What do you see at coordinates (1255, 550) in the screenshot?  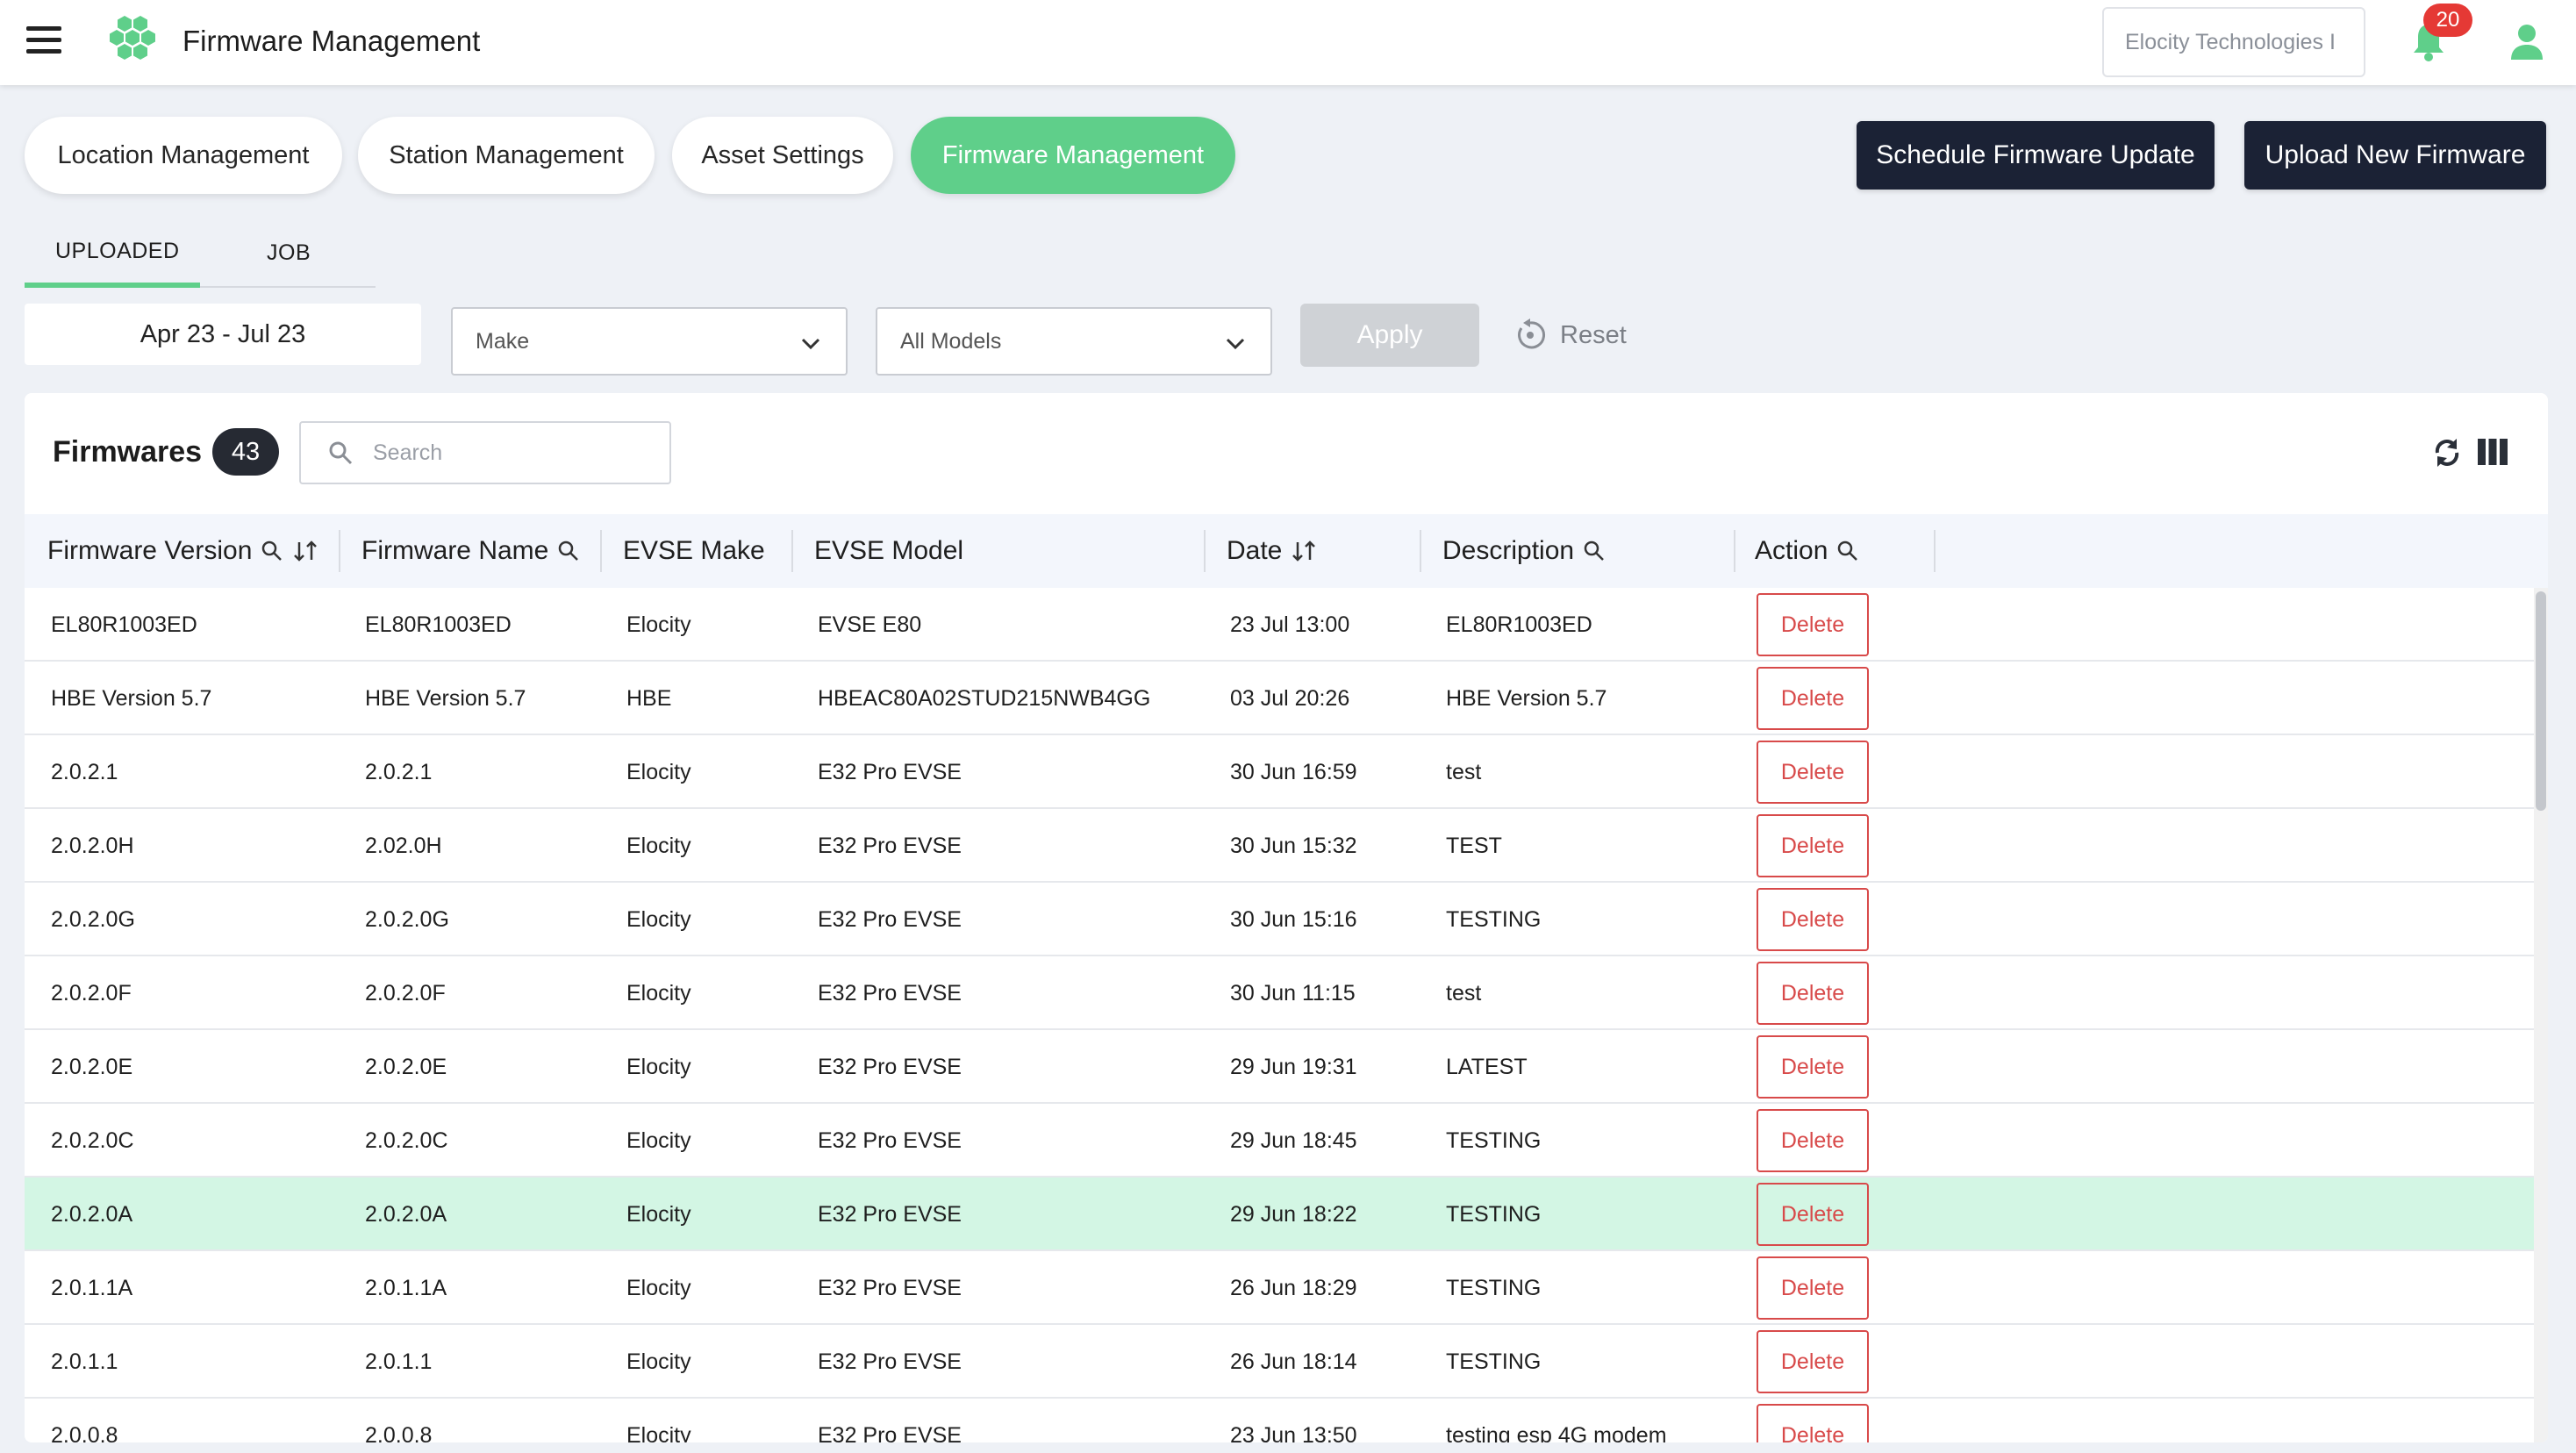 I see `header-label: Date` at bounding box center [1255, 550].